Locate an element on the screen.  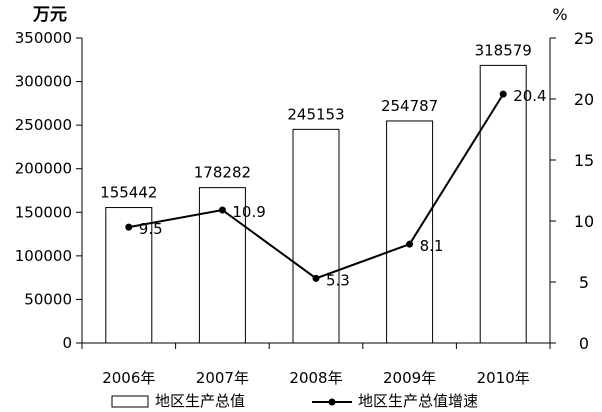
x-tick-label: 2009年 is located at coordinates (409, 378).